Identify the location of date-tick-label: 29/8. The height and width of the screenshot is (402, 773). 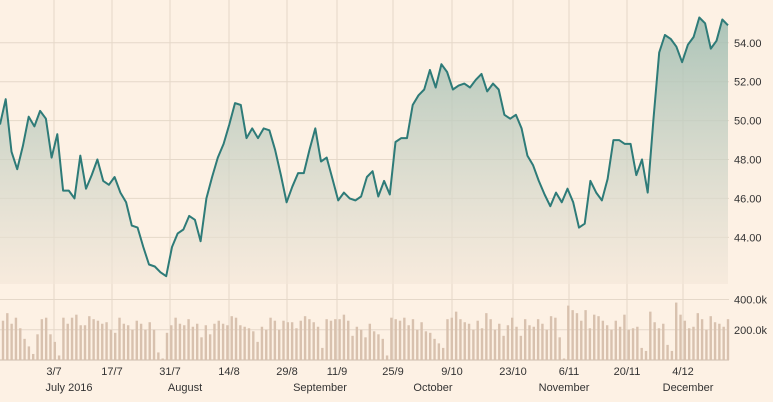
(286, 372).